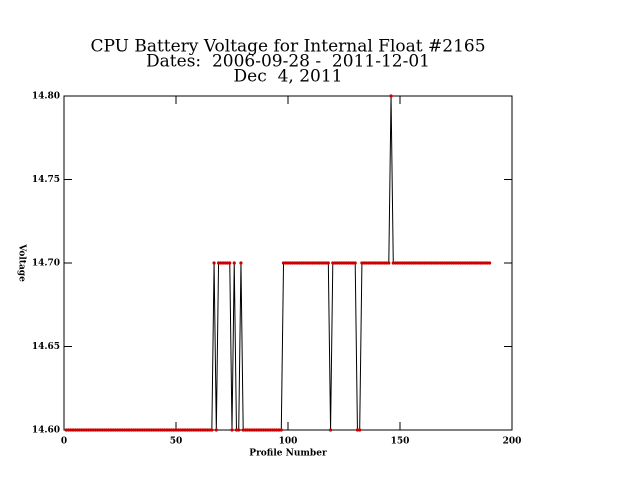 Image resolution: width=640 pixels, height=480 pixels. Describe the element at coordinates (288, 442) in the screenshot. I see `x-tick-label: 100` at that location.